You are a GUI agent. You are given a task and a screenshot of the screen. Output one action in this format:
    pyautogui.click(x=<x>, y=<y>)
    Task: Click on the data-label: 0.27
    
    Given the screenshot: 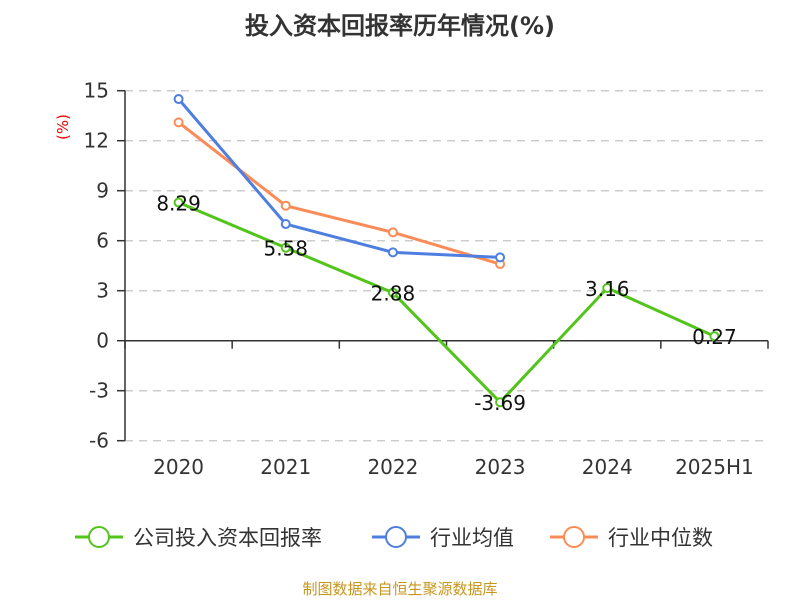 What is the action you would take?
    pyautogui.click(x=714, y=337)
    